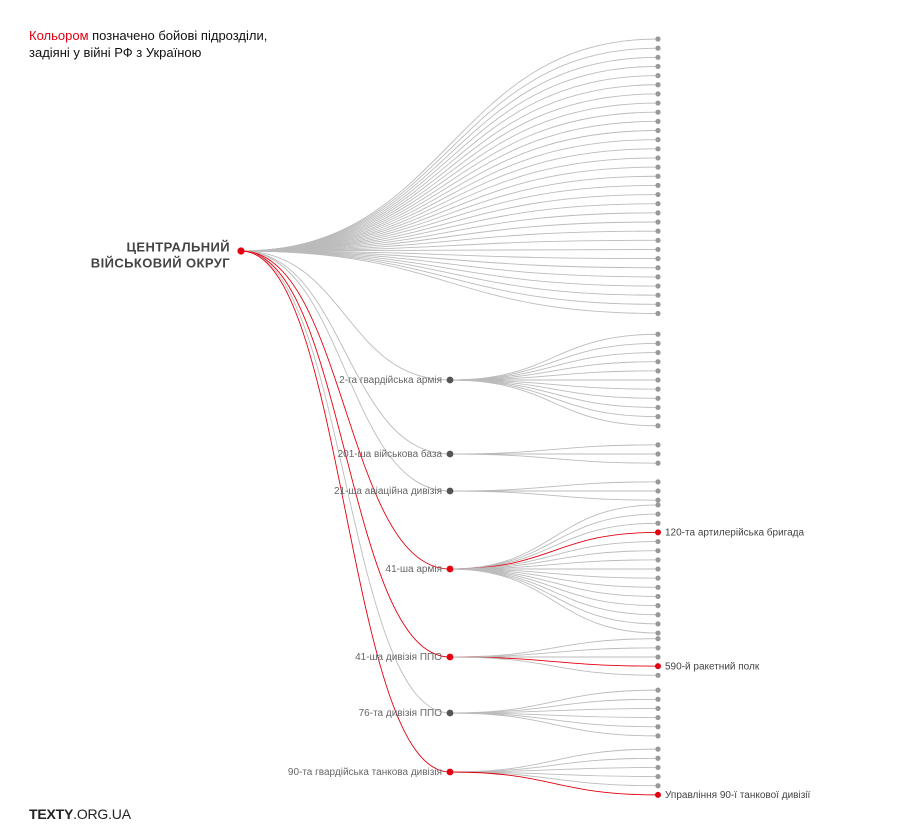  I want to click on subunit-label: 2-га гвардійська армія, so click(390, 380).